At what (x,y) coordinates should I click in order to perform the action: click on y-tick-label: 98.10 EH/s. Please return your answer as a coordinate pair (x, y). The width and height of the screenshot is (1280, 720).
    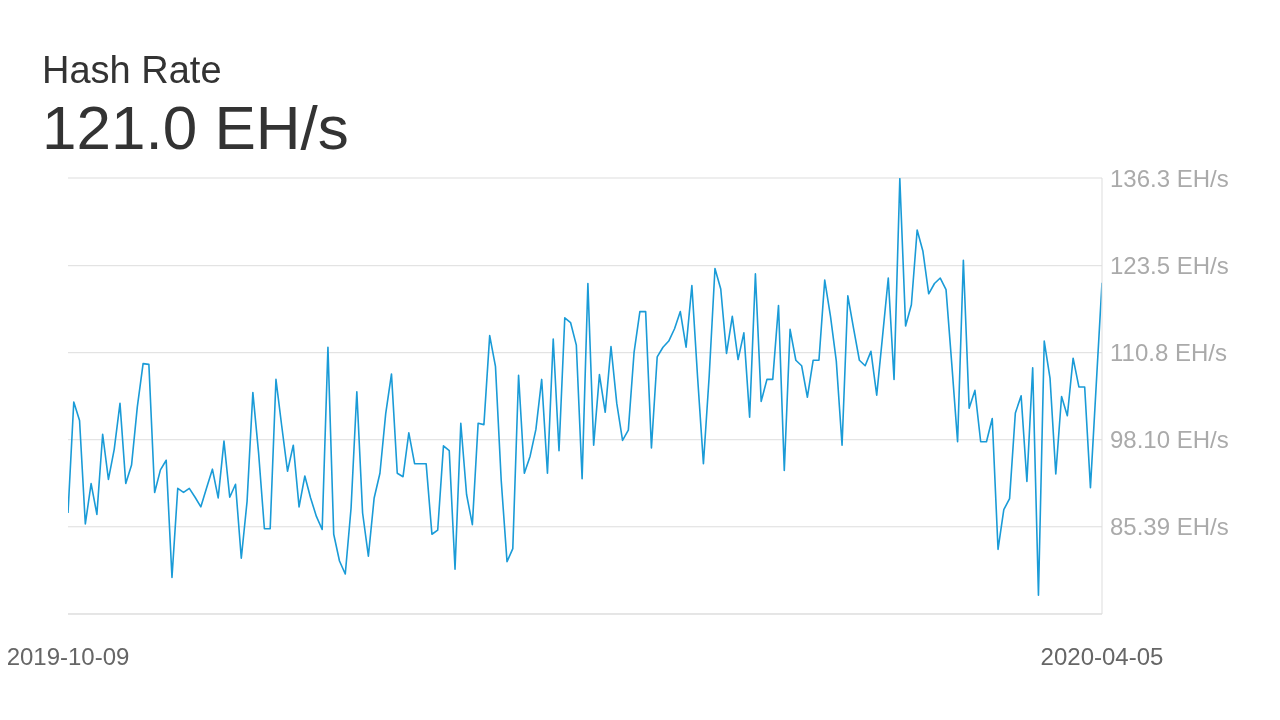
    Looking at the image, I should click on (1169, 440).